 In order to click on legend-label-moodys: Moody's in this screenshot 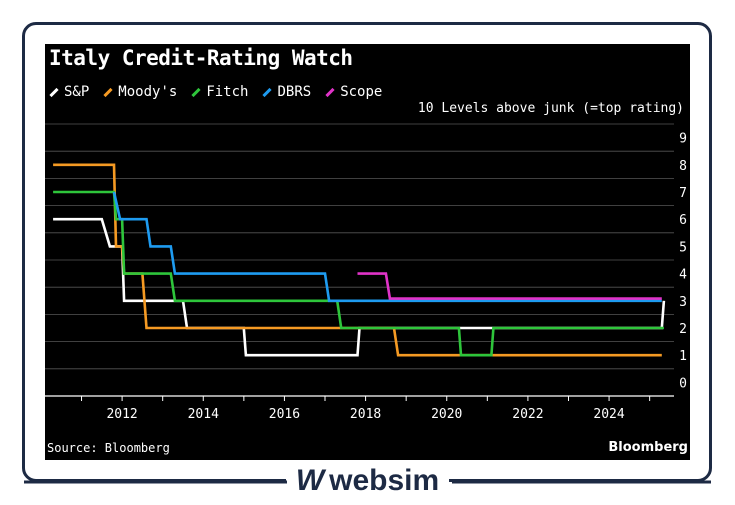, I will do `click(148, 92)`.